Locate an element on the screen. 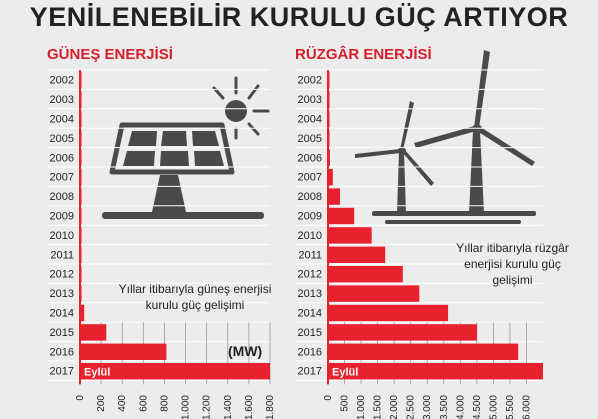  wind-tick-label: 1.500 is located at coordinates (378, 407).